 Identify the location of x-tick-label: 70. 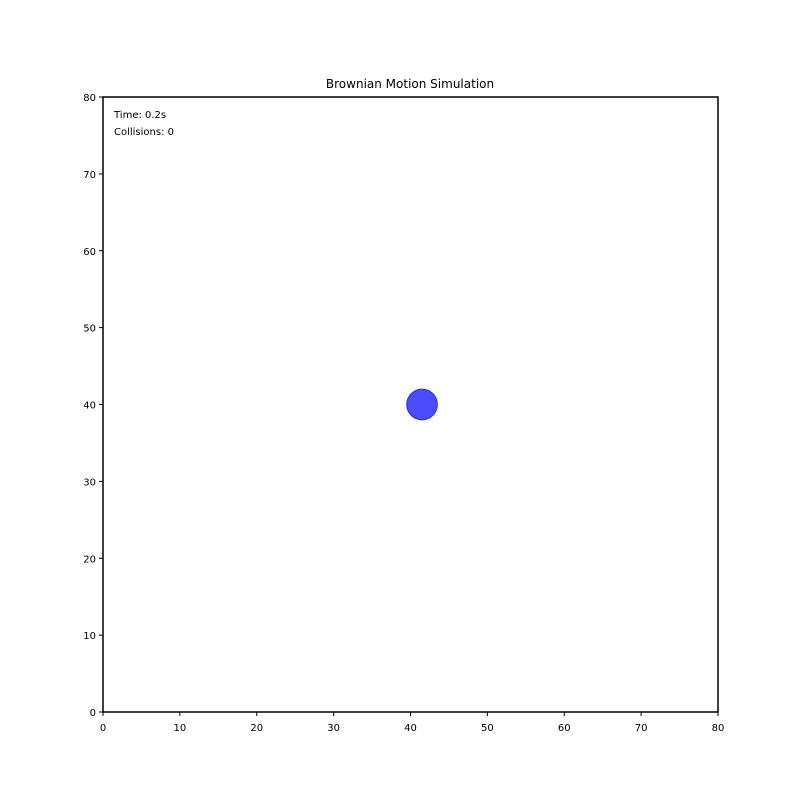
(641, 728).